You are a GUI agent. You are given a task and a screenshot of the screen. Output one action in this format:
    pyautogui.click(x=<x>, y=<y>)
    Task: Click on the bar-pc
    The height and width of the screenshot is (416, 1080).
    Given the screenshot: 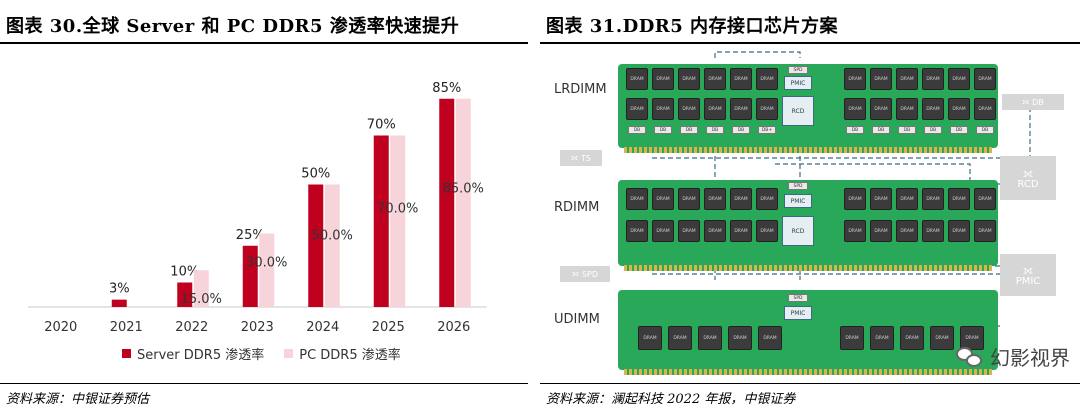 What is the action you would take?
    pyautogui.click(x=267, y=270)
    